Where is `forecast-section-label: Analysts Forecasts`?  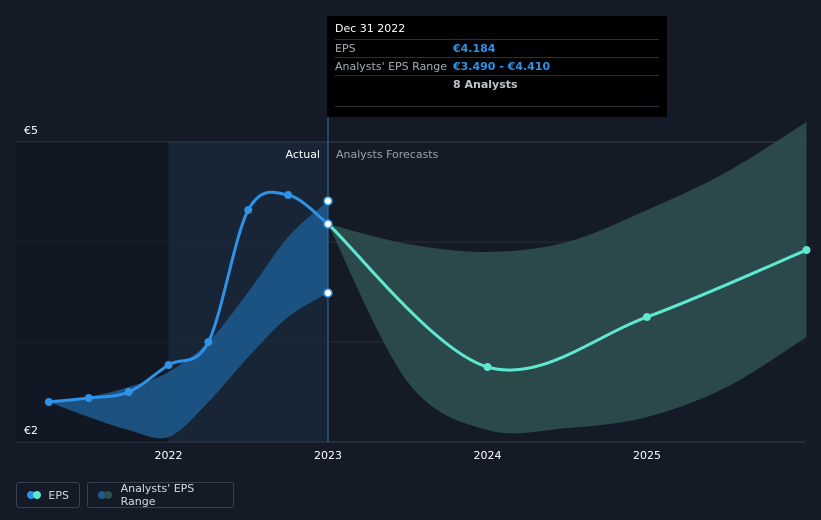
forecast-section-label: Analysts Forecasts is located at coordinates (387, 154).